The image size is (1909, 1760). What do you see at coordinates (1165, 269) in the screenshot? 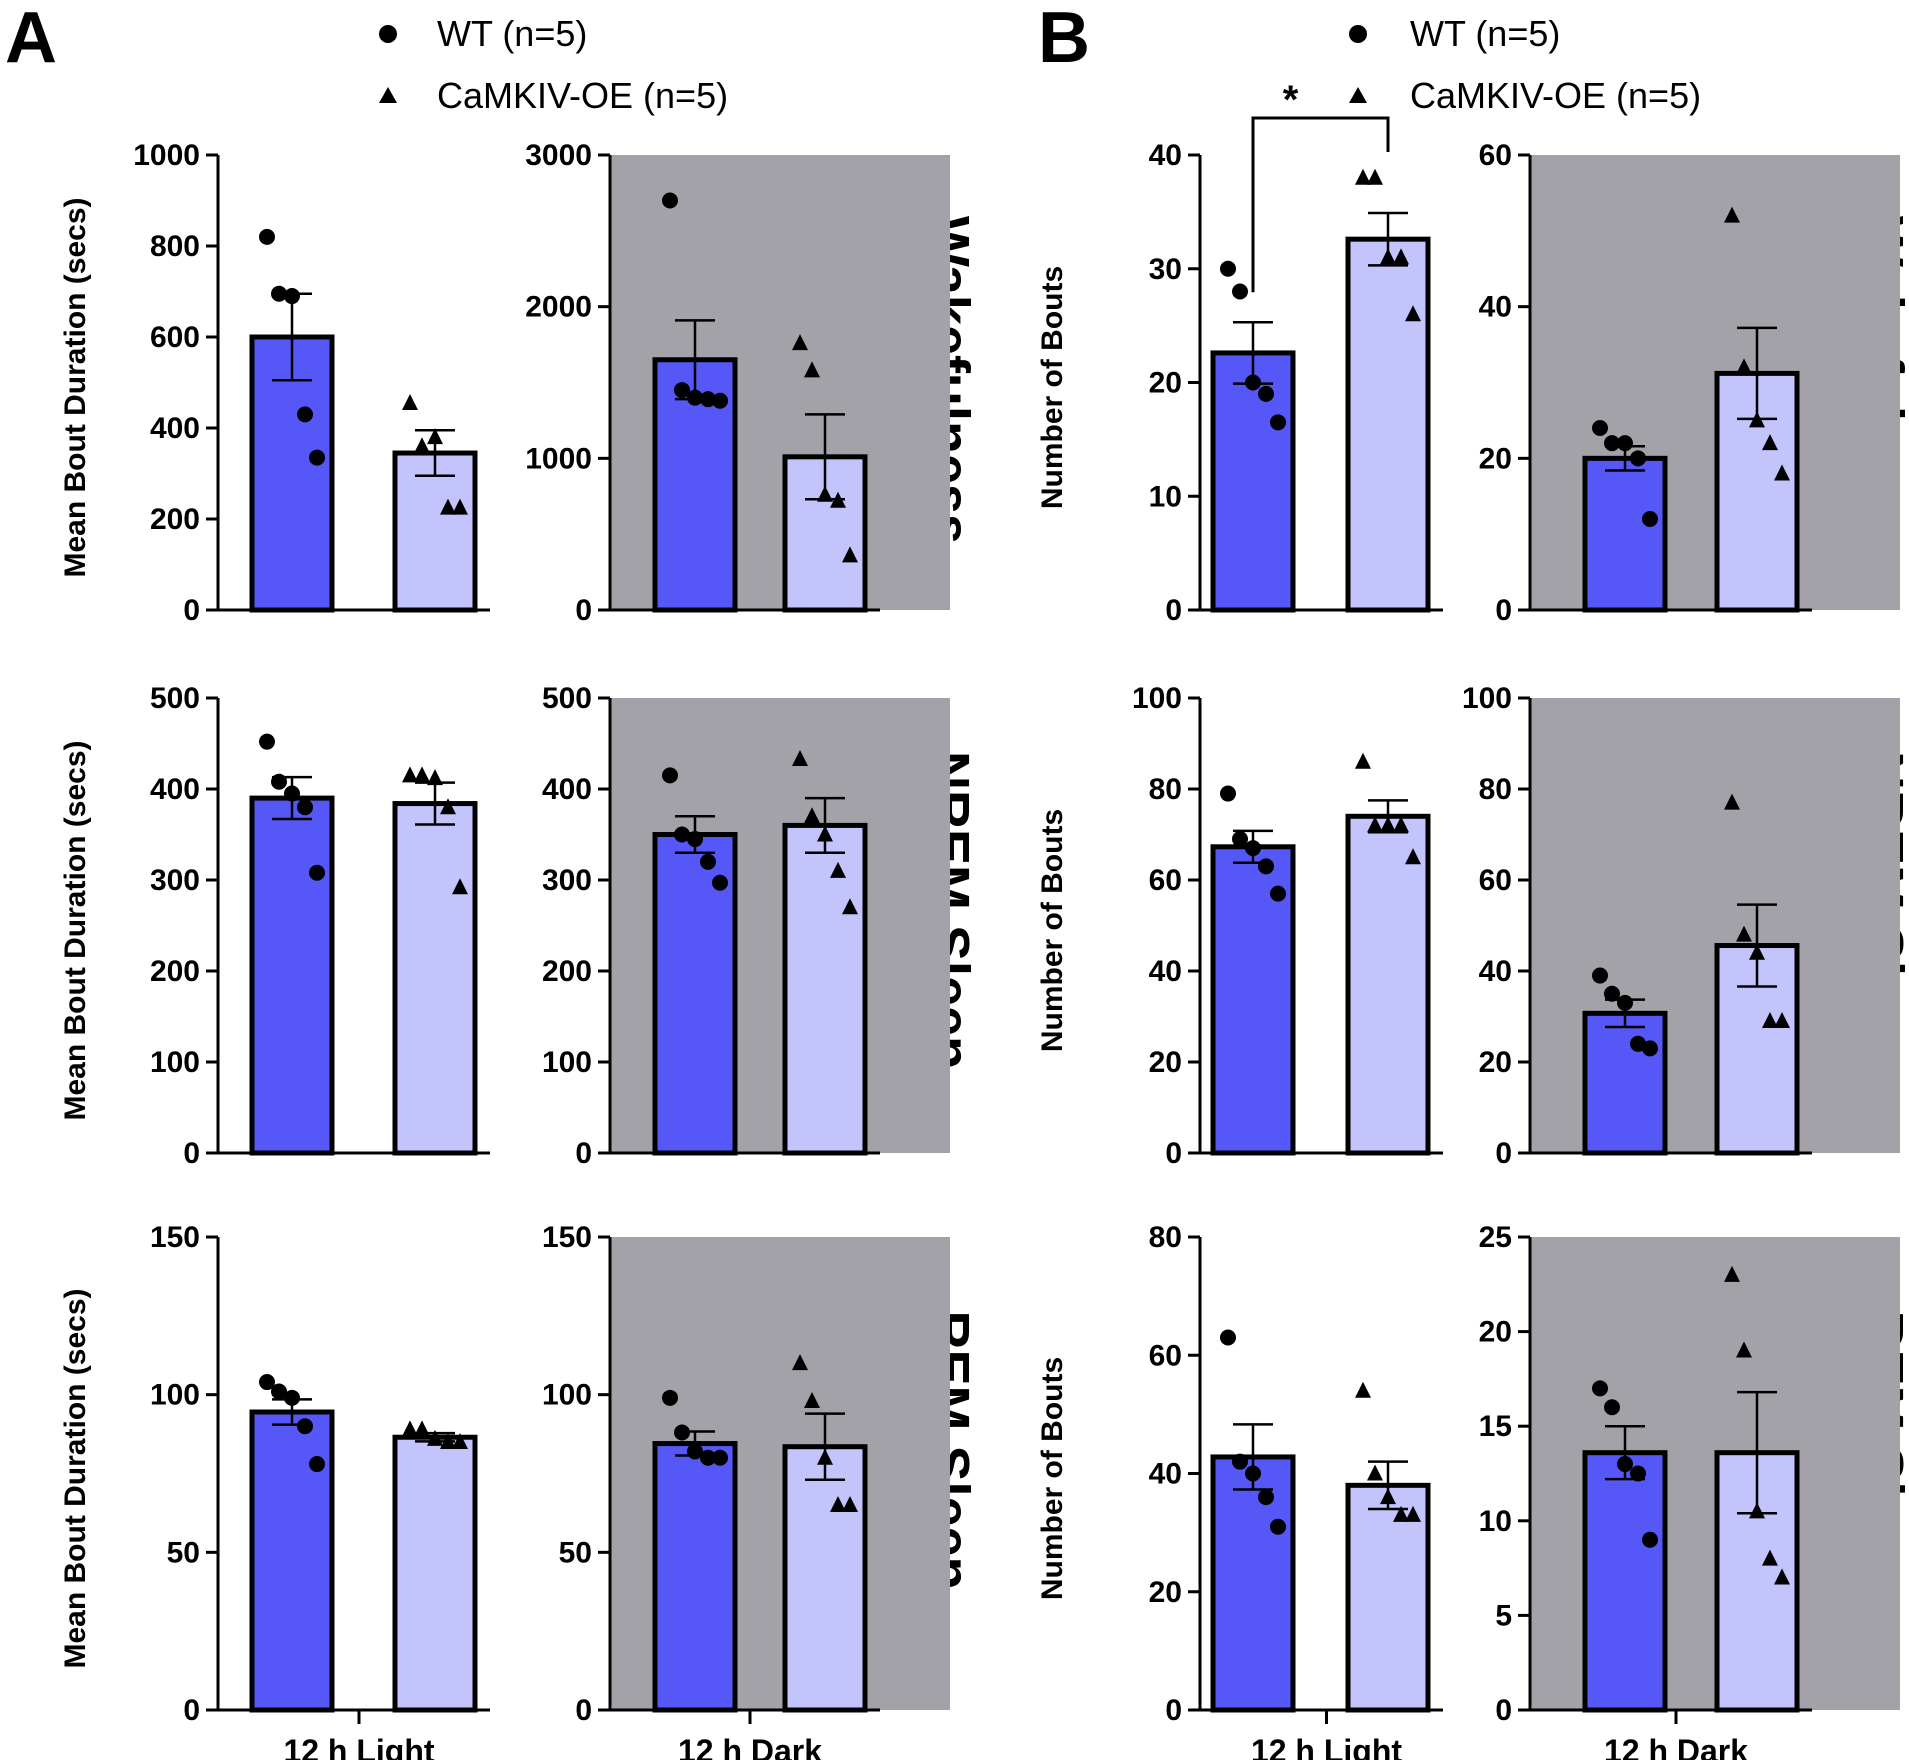
I see `y-tick-label: 30` at bounding box center [1165, 269].